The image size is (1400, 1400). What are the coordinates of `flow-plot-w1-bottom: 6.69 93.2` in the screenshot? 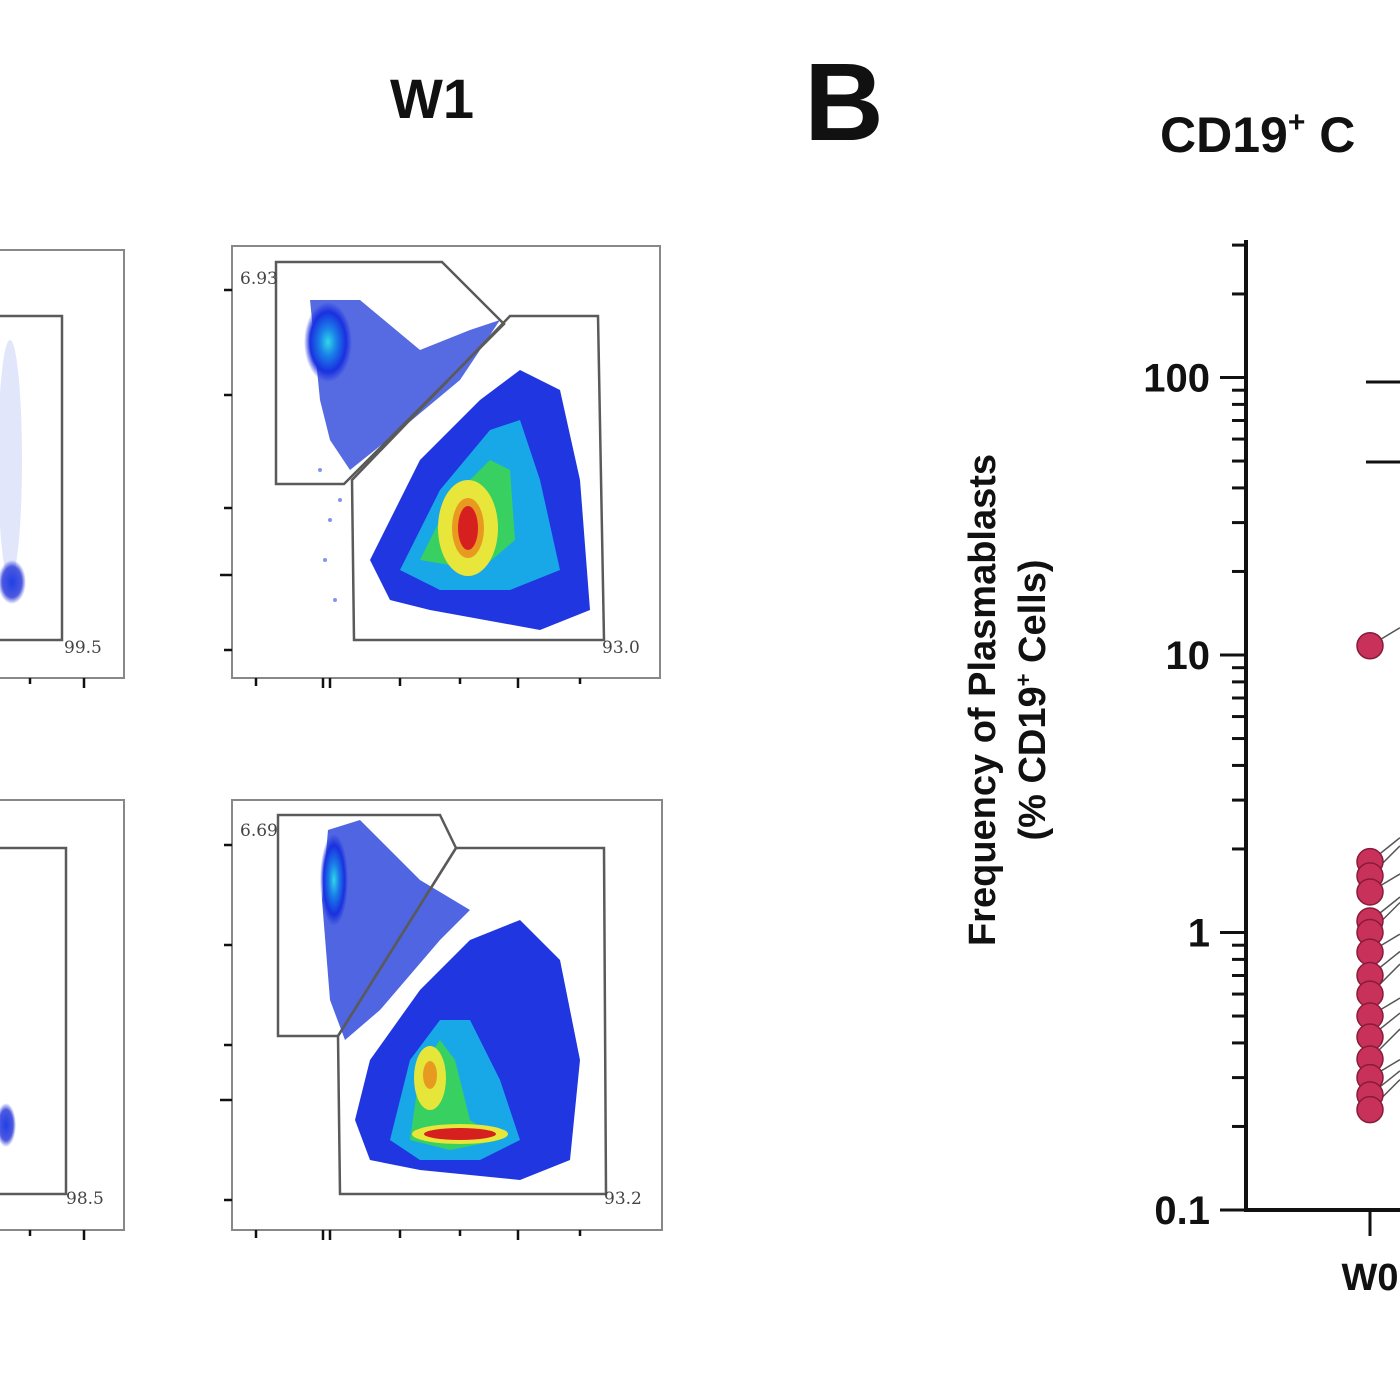 It's located at (441, 1019).